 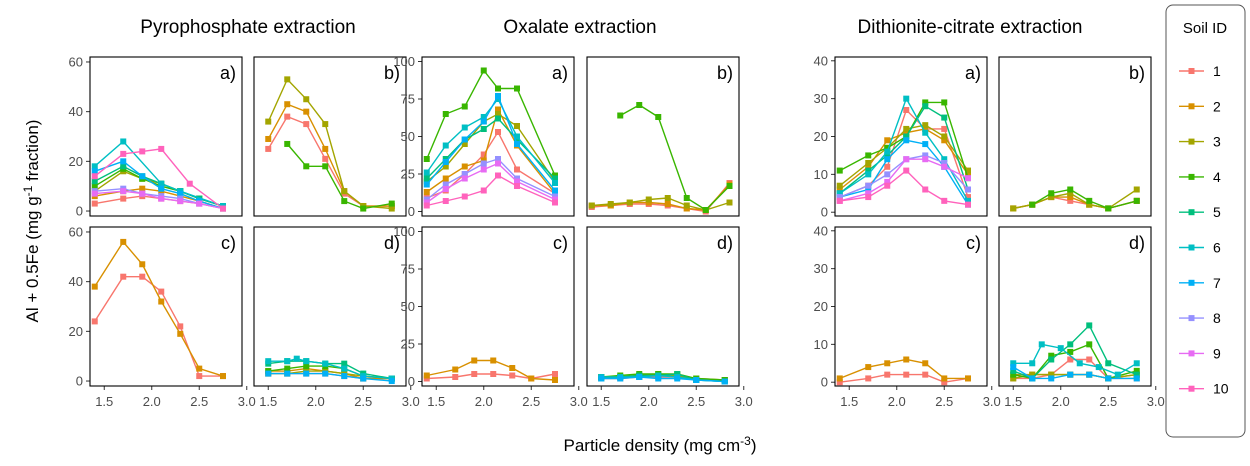 What do you see at coordinates (1217, 177) in the screenshot?
I see `legend-label: 4` at bounding box center [1217, 177].